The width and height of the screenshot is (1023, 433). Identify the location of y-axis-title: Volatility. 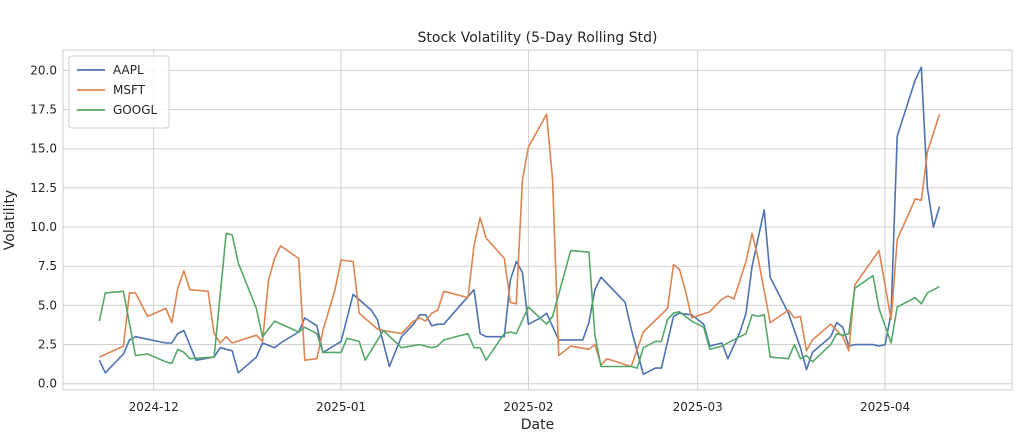
(10, 220).